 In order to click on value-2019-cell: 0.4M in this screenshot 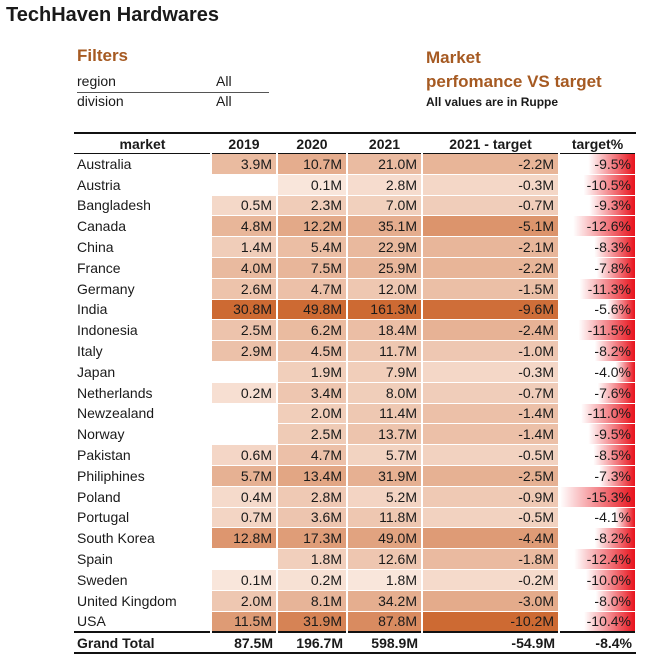, I will do `click(244, 497)`.